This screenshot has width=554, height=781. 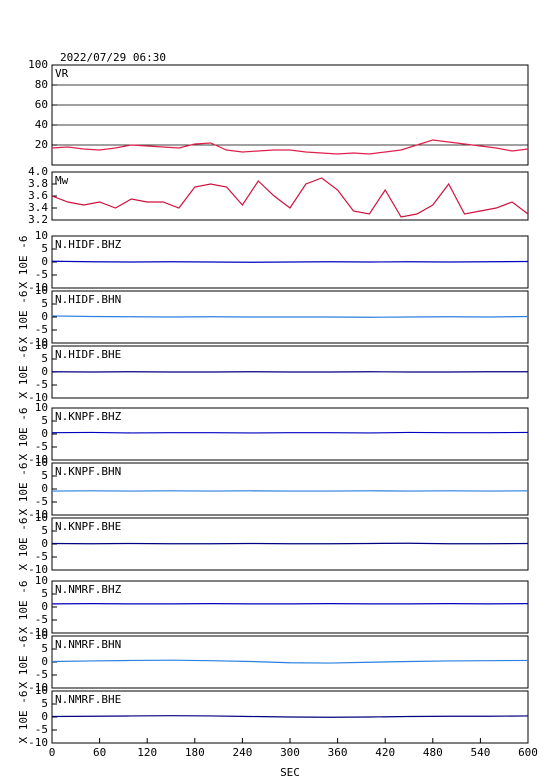 I want to click on panel-label: N.HIDF.BHN, so click(x=88, y=299).